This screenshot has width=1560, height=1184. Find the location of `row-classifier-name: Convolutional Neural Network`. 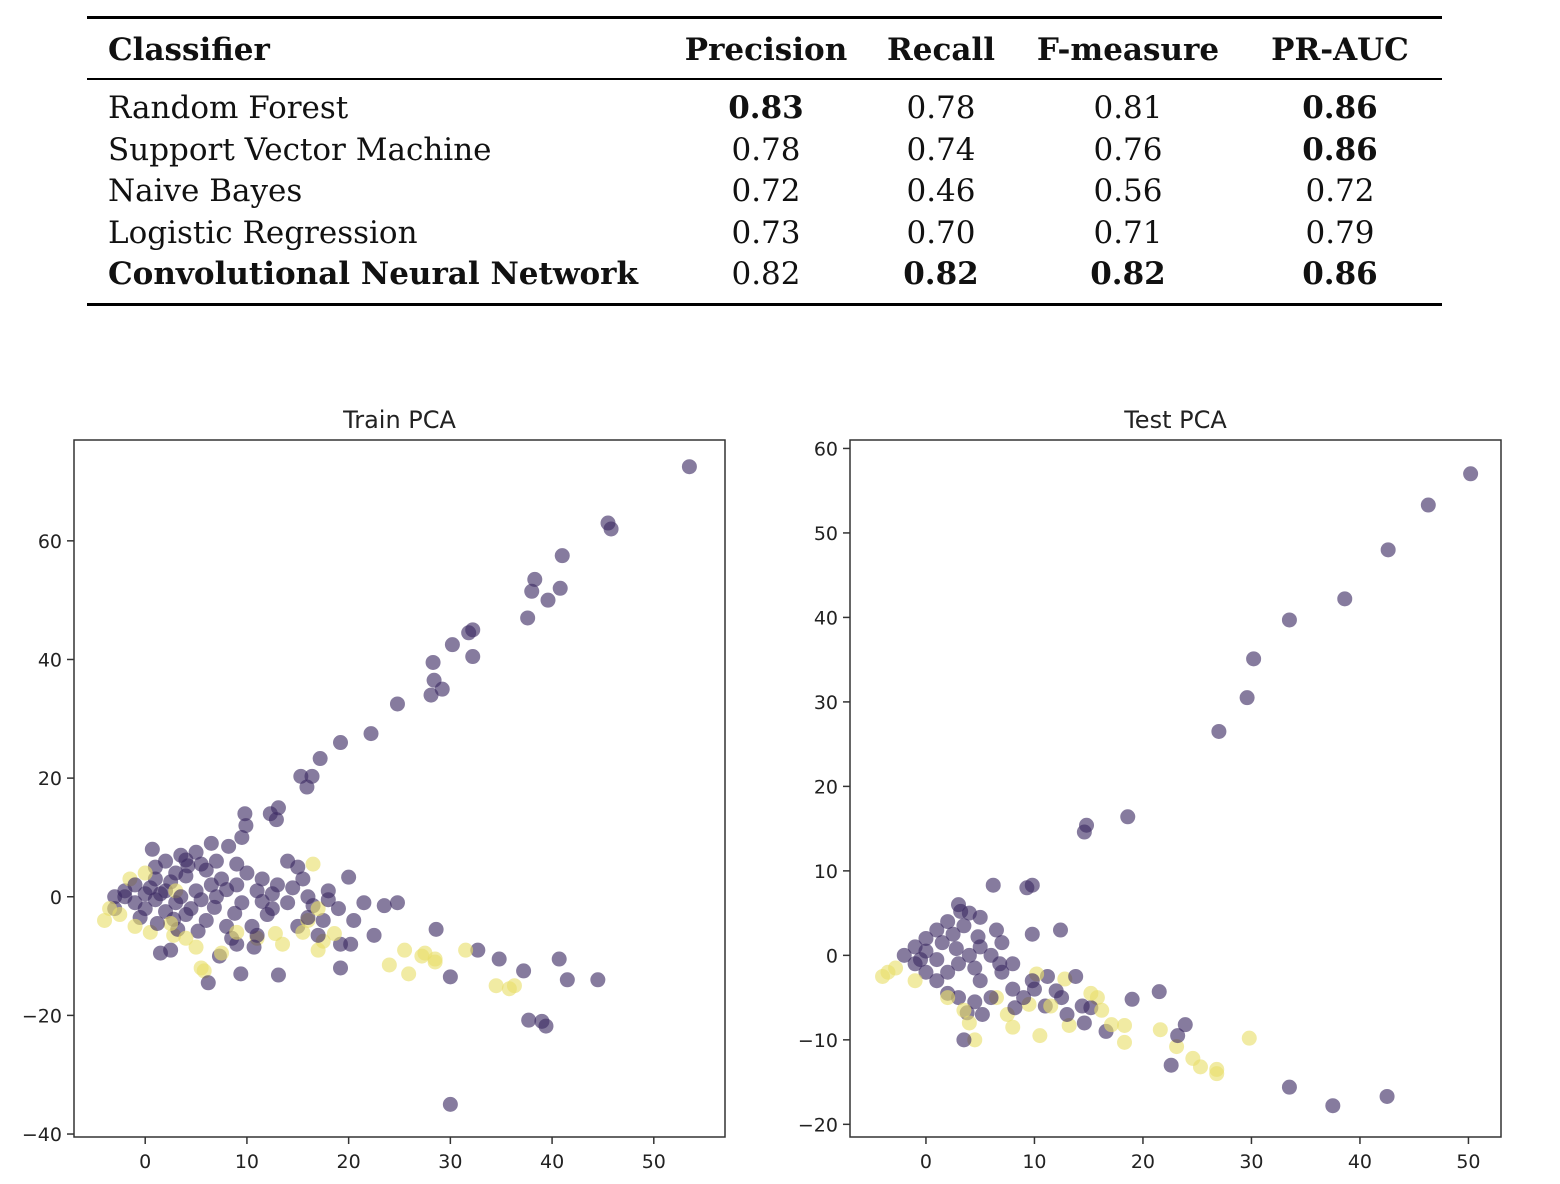

row-classifier-name: Convolutional Neural Network is located at coordinates (373, 274).